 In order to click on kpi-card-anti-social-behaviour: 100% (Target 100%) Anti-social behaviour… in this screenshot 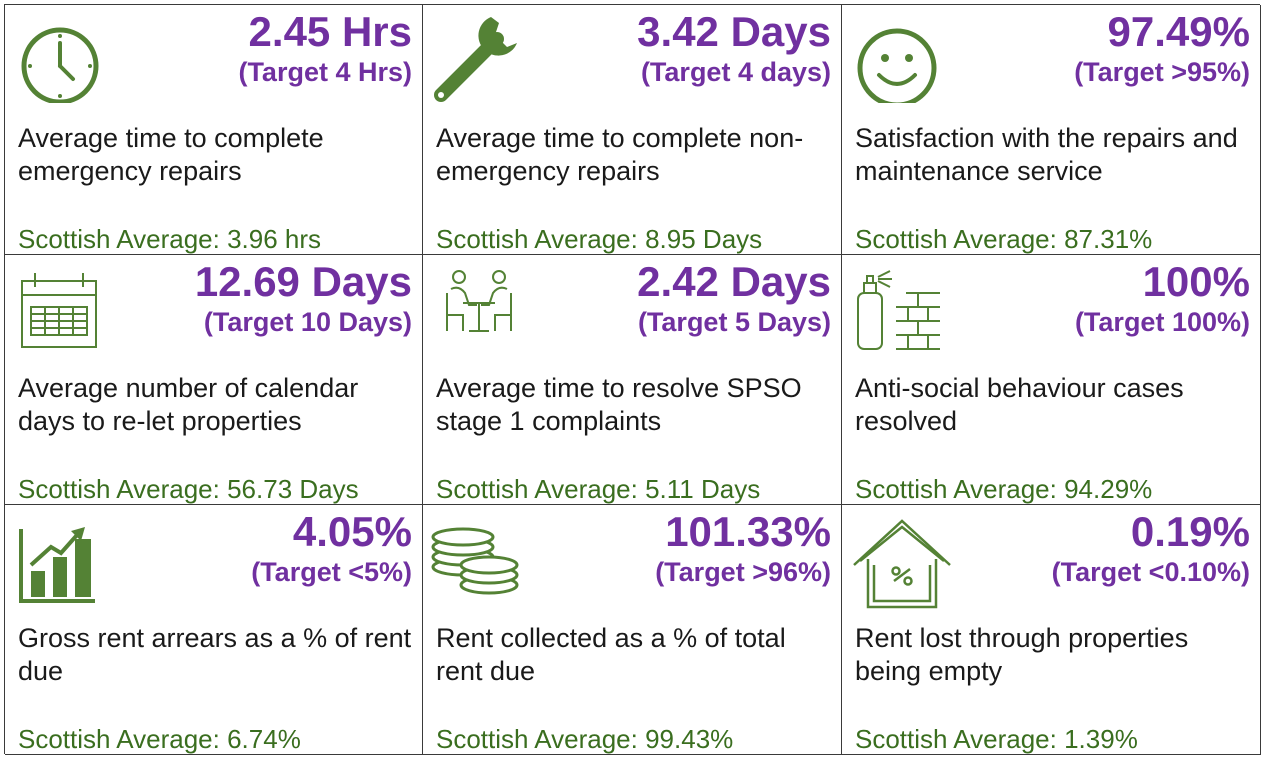, I will do `click(1051, 380)`.